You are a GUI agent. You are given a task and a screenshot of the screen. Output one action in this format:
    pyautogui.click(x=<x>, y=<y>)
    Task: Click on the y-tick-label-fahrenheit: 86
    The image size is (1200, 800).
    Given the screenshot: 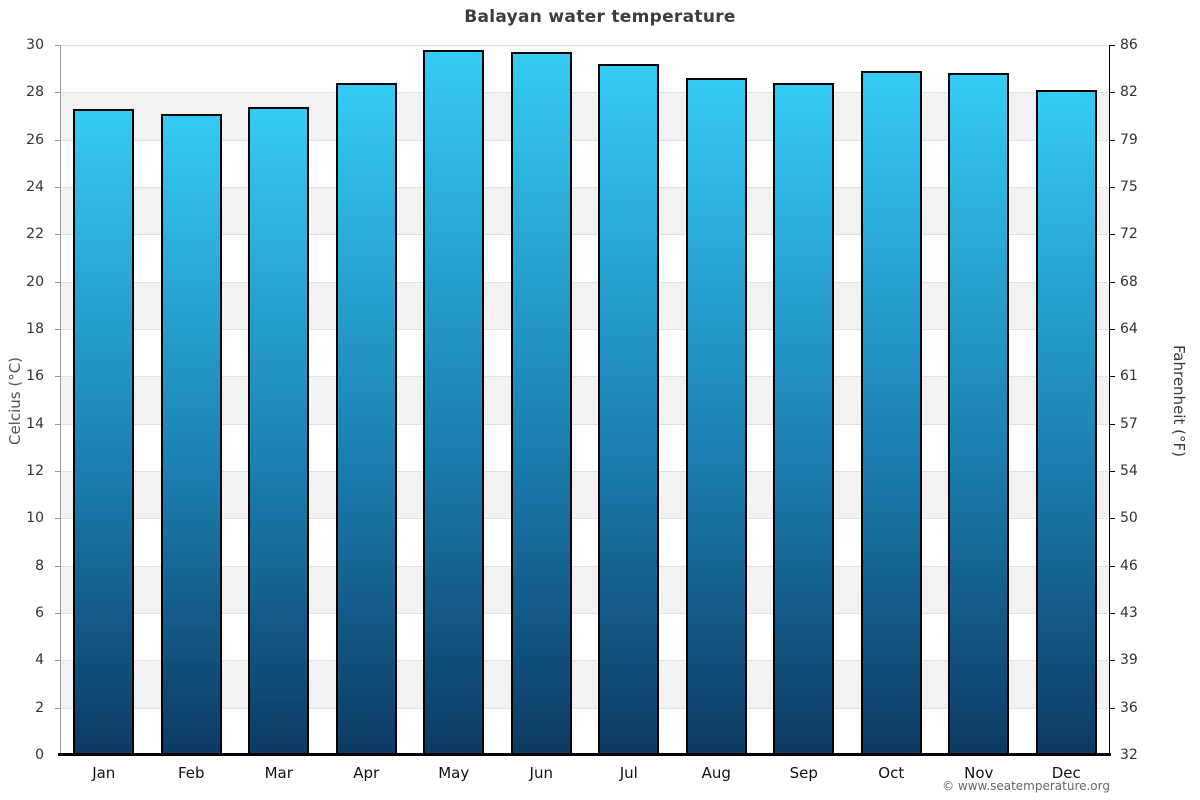 What is the action you would take?
    pyautogui.click(x=1129, y=45)
    